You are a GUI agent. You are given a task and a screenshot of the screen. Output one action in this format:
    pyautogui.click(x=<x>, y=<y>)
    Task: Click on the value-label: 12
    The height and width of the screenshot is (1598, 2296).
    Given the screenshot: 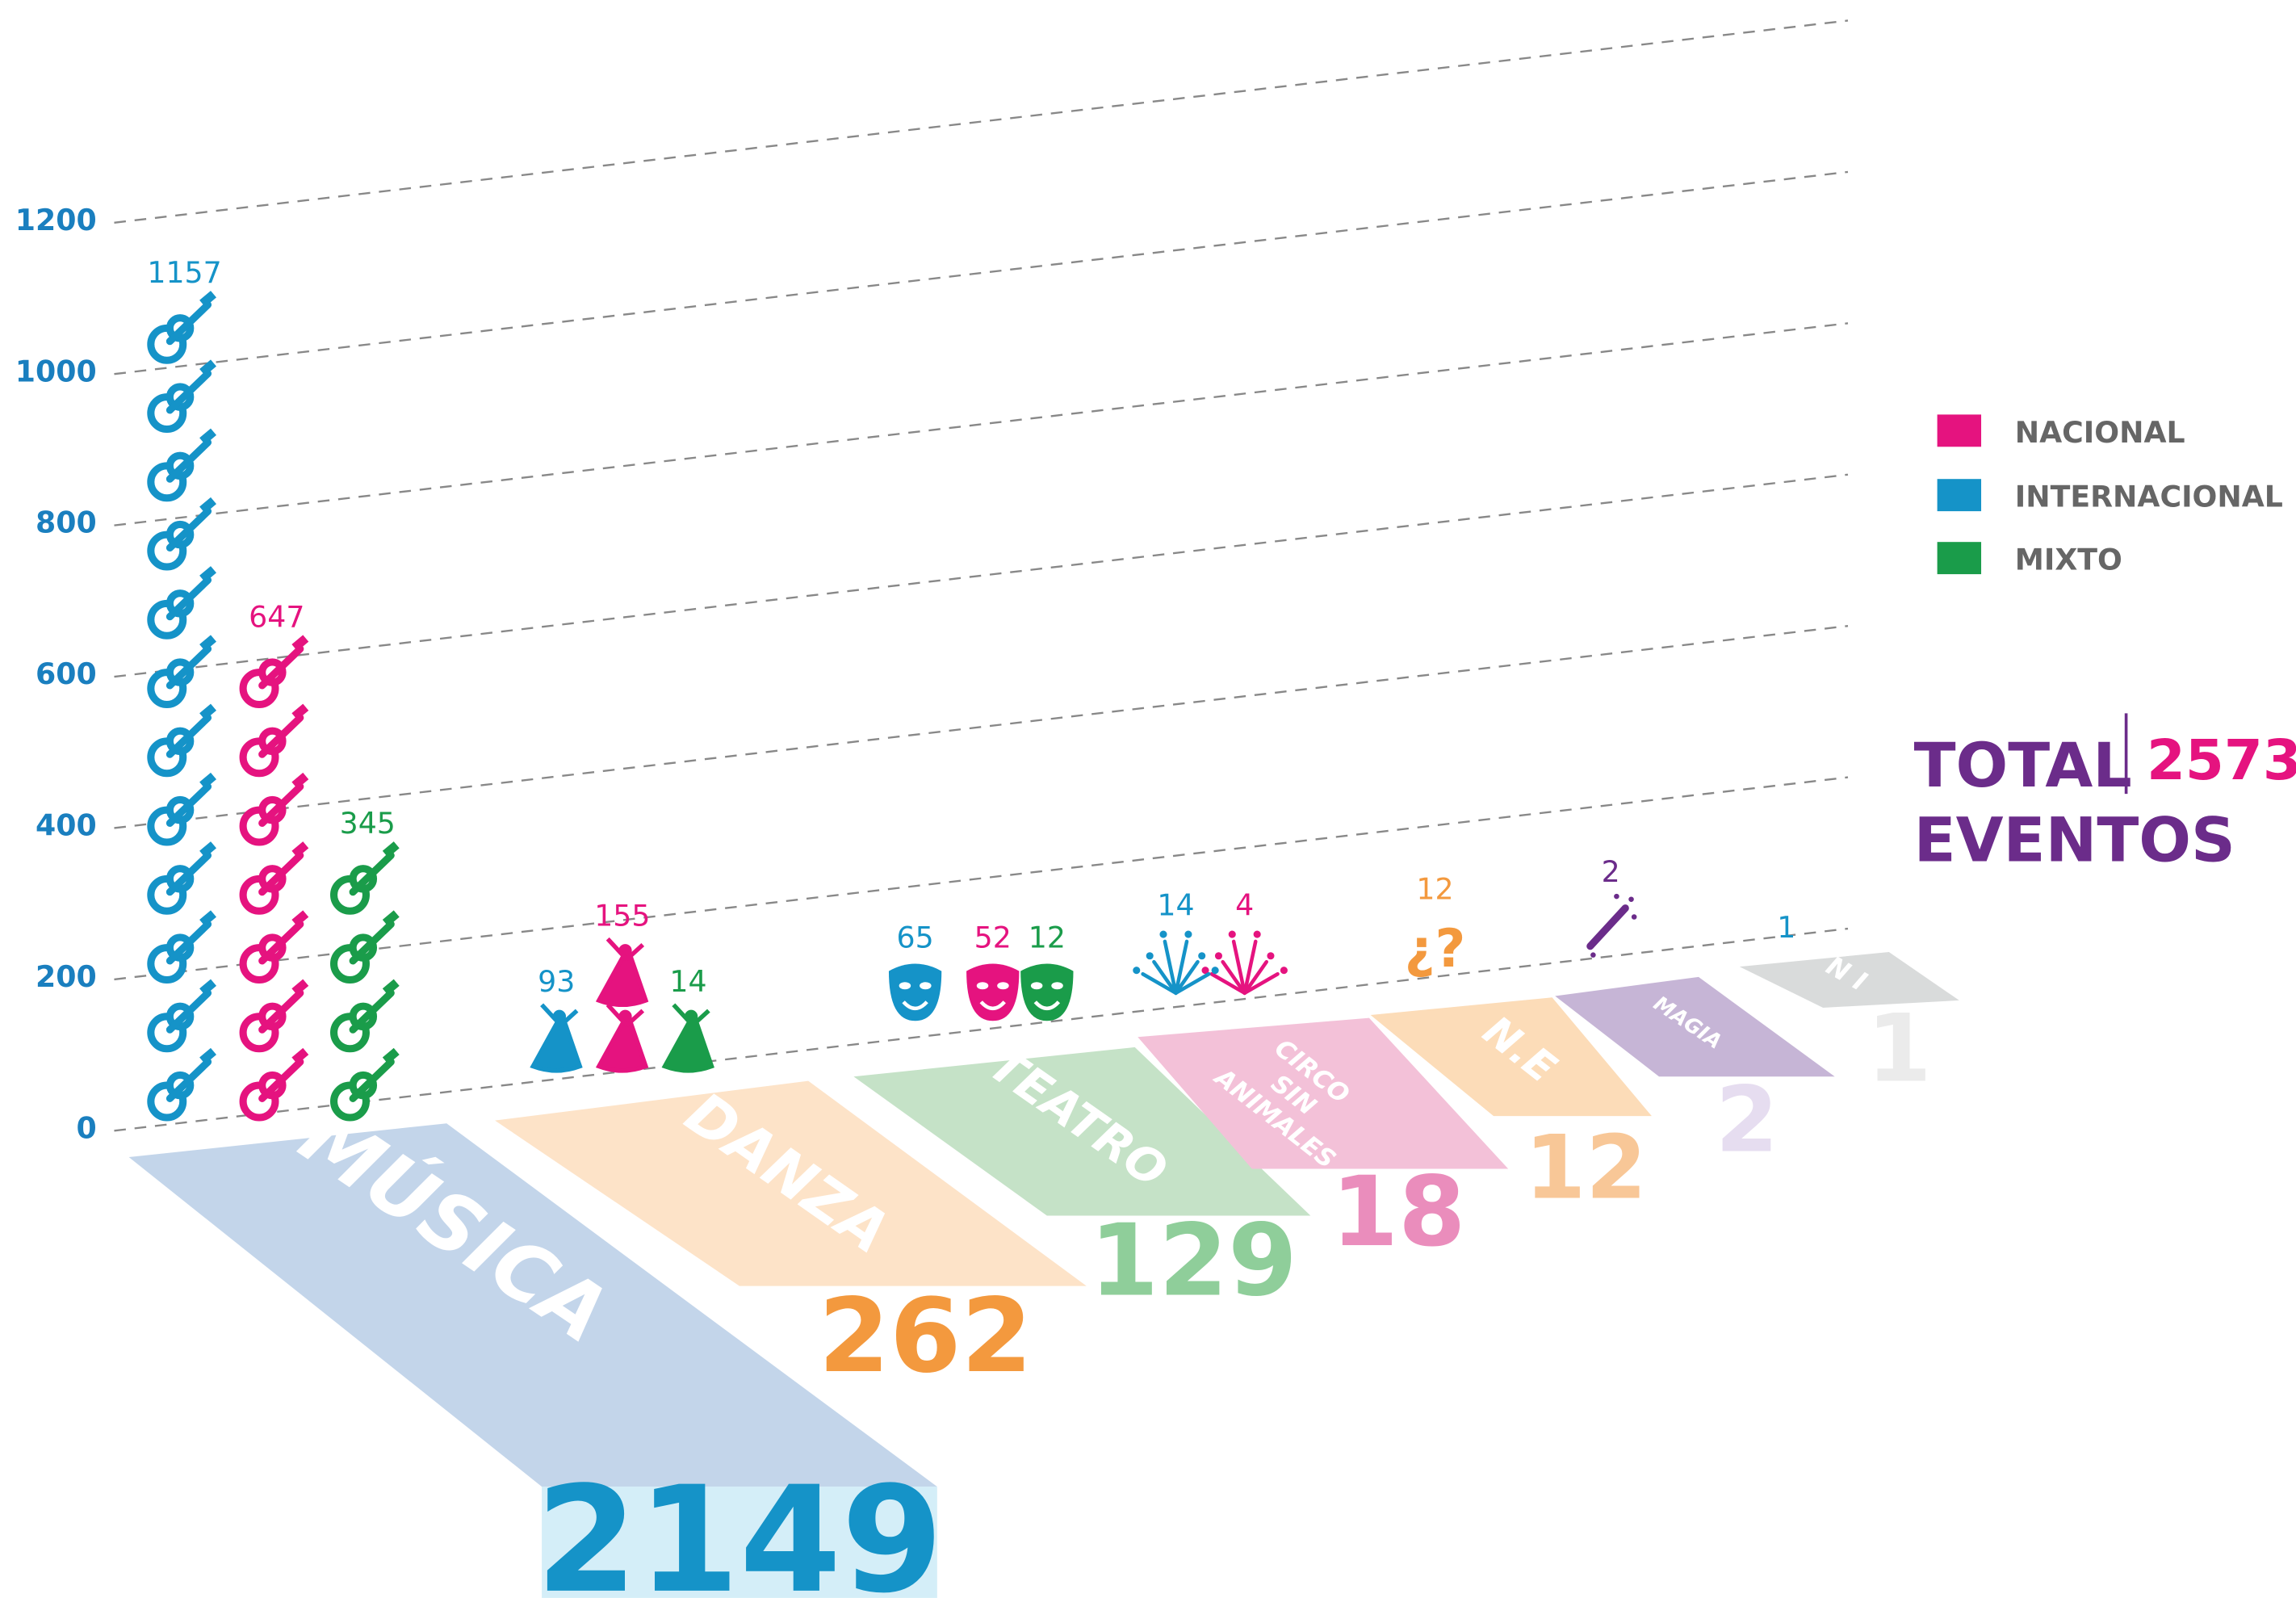 What is the action you would take?
    pyautogui.click(x=1434, y=889)
    